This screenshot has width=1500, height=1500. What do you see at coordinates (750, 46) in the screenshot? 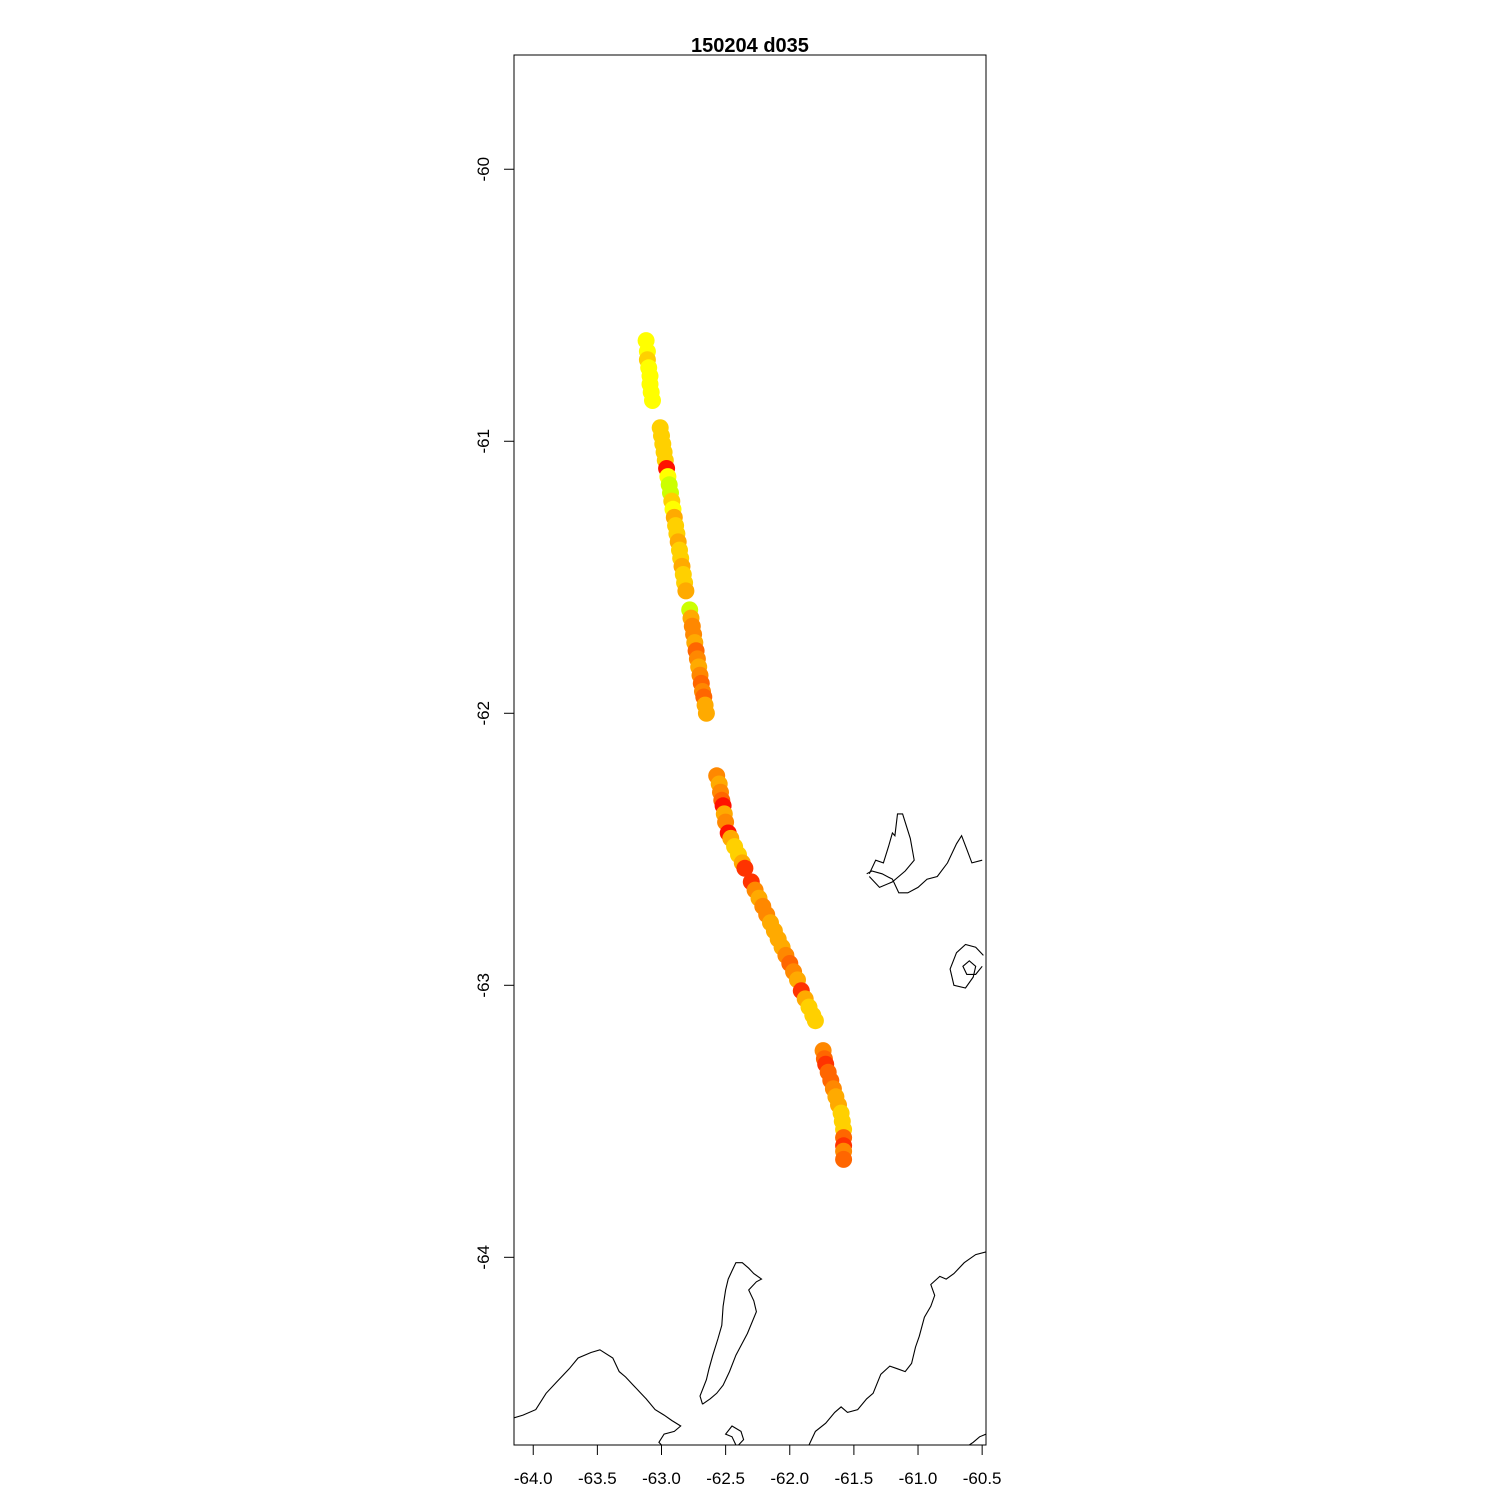
I see `plot-title: 150204 d035` at bounding box center [750, 46].